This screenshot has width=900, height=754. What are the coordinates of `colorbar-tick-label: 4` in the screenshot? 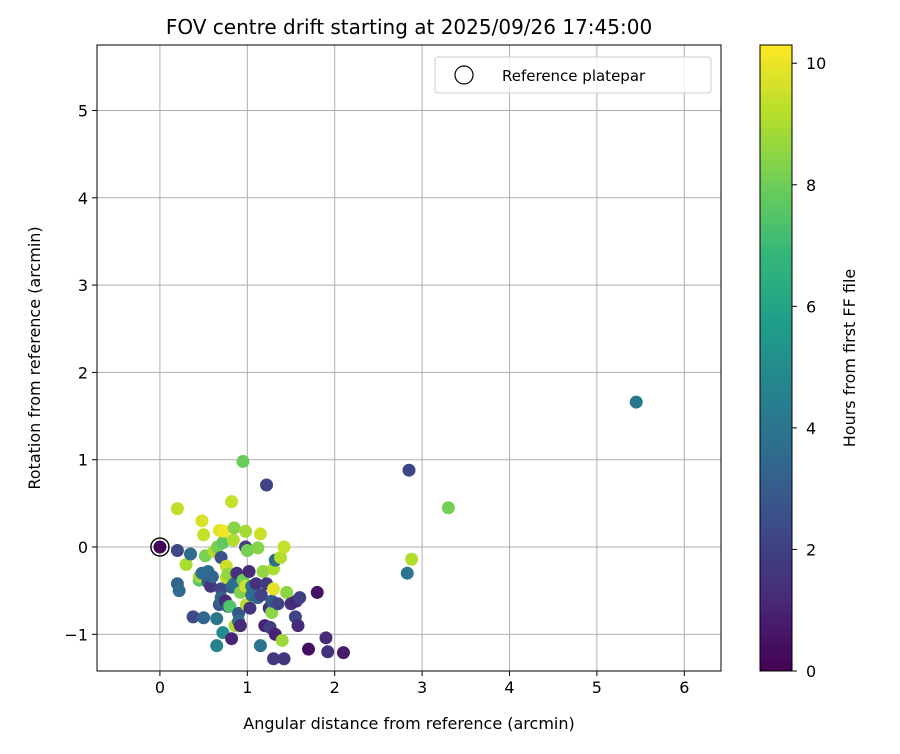 It's located at (811, 428).